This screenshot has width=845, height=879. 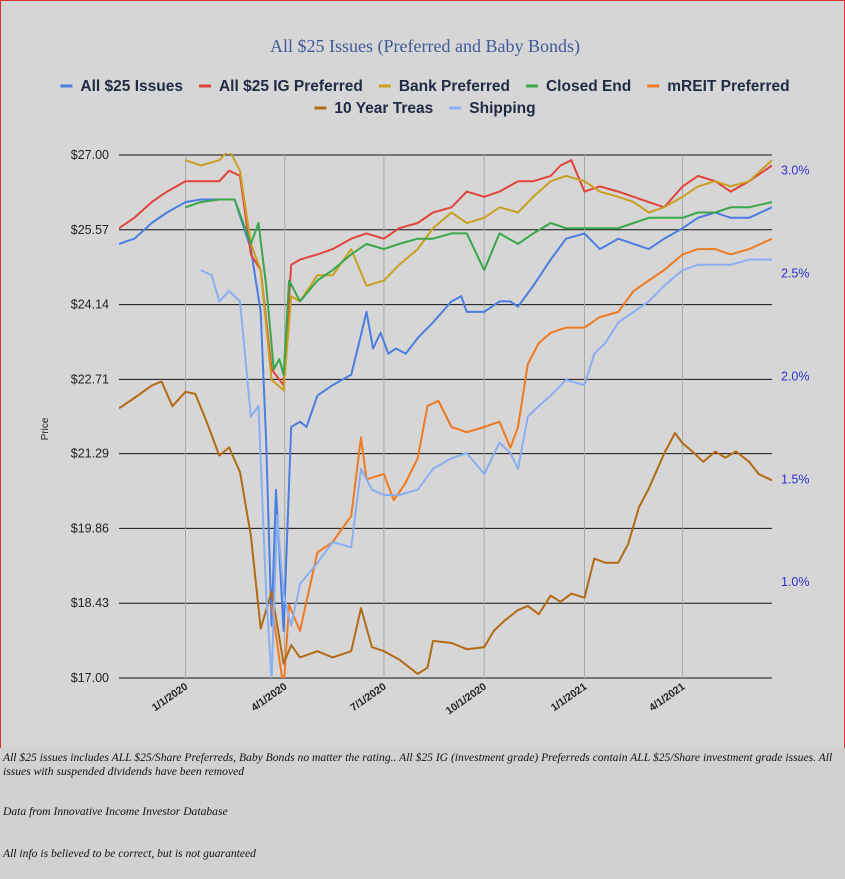 What do you see at coordinates (368, 697) in the screenshot?
I see `x-tick-label: 7/1/2020` at bounding box center [368, 697].